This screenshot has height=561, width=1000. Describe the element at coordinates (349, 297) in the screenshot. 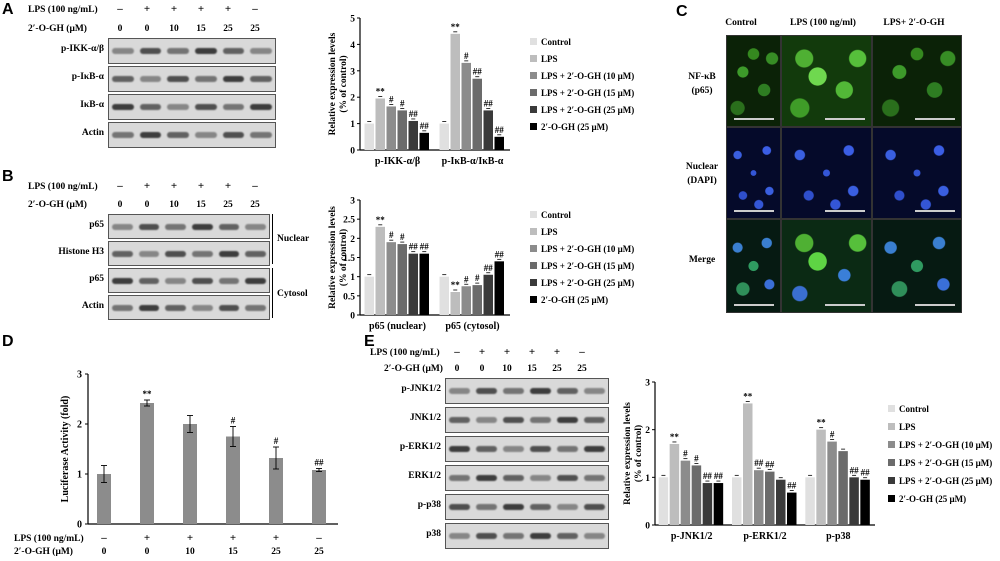

I see `y-tick-label: 0.5` at that location.